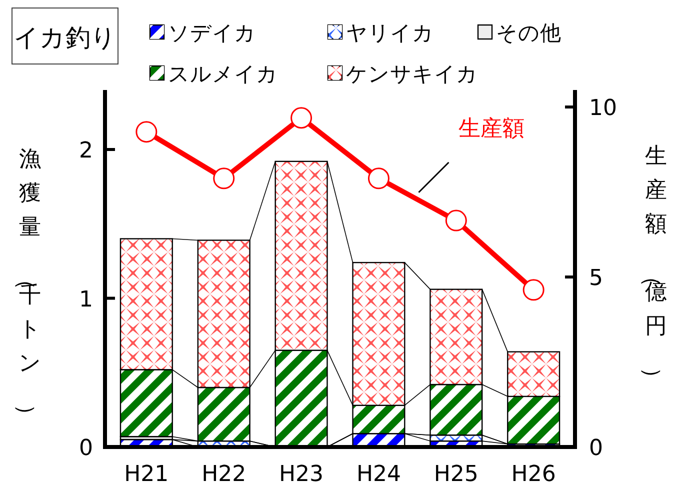  What do you see at coordinates (596, 448) in the screenshot?
I see `y2-tick-label: 0` at bounding box center [596, 448].